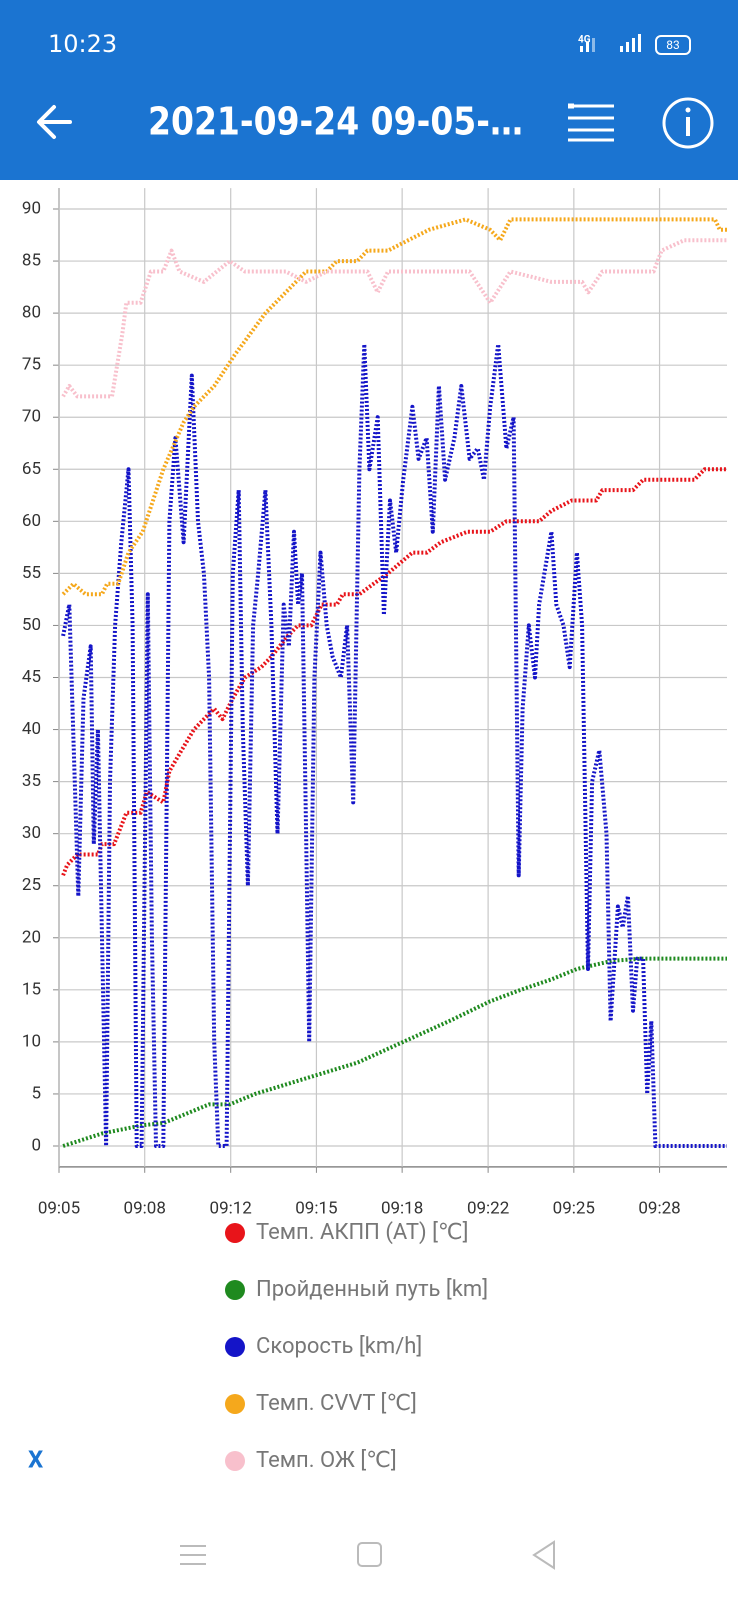 This screenshot has height=1604, width=738. What do you see at coordinates (31, 469) in the screenshot?
I see `y-tick-label: 65` at bounding box center [31, 469].